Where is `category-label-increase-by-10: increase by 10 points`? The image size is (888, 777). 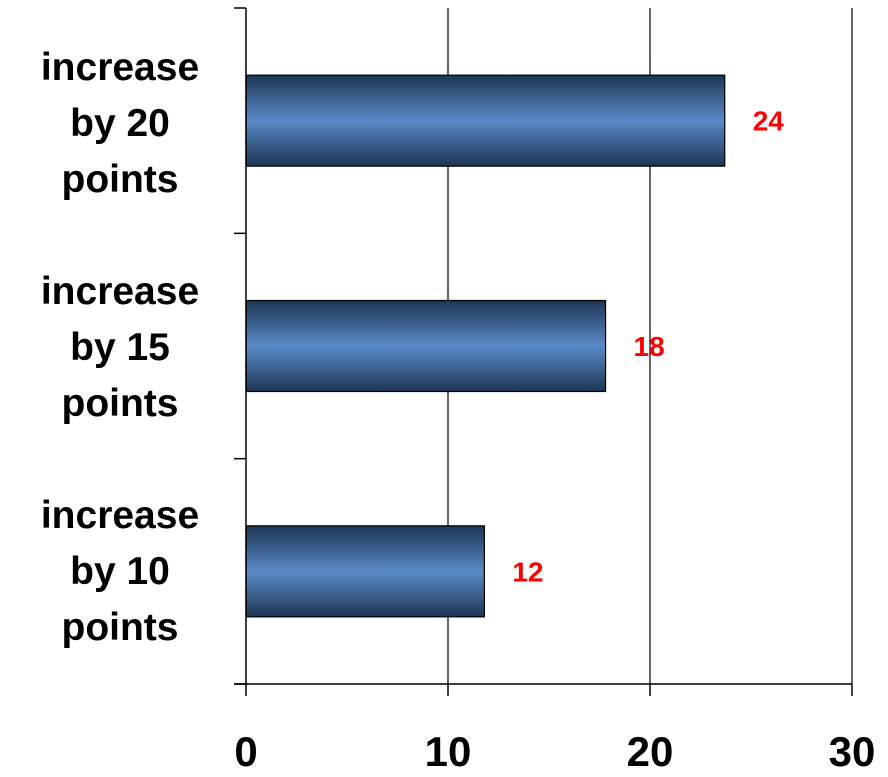 category-label-increase-by-10: increase by 10 points is located at coordinates (120, 571).